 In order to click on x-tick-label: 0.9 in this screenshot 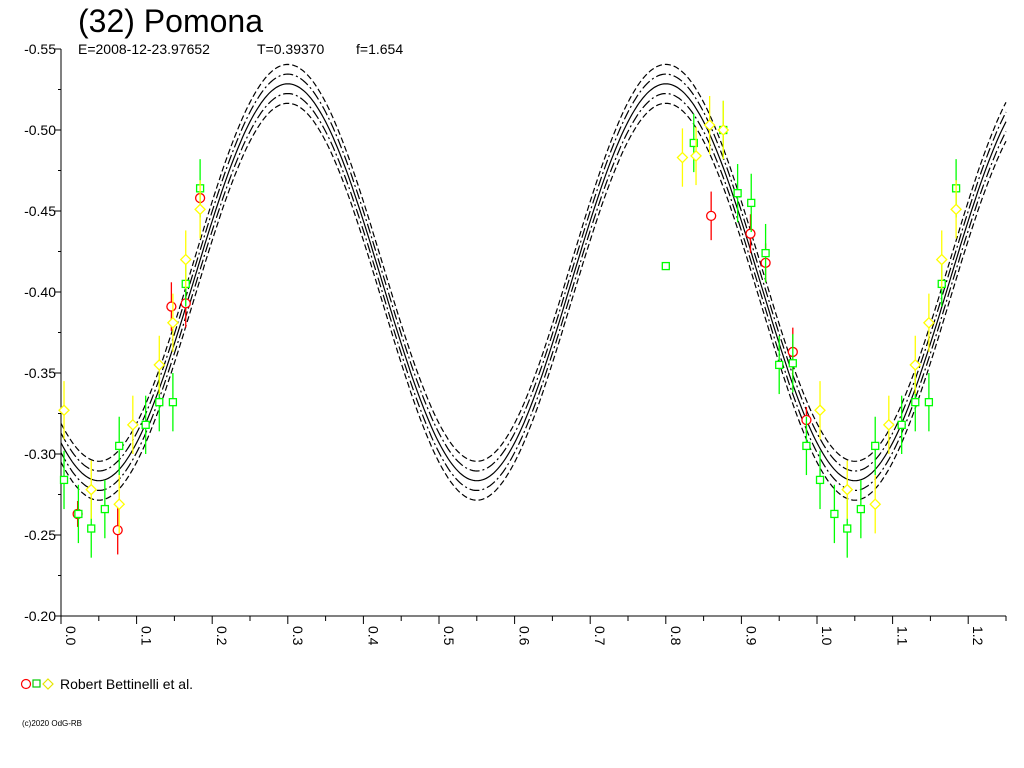, I will do `click(751, 636)`.